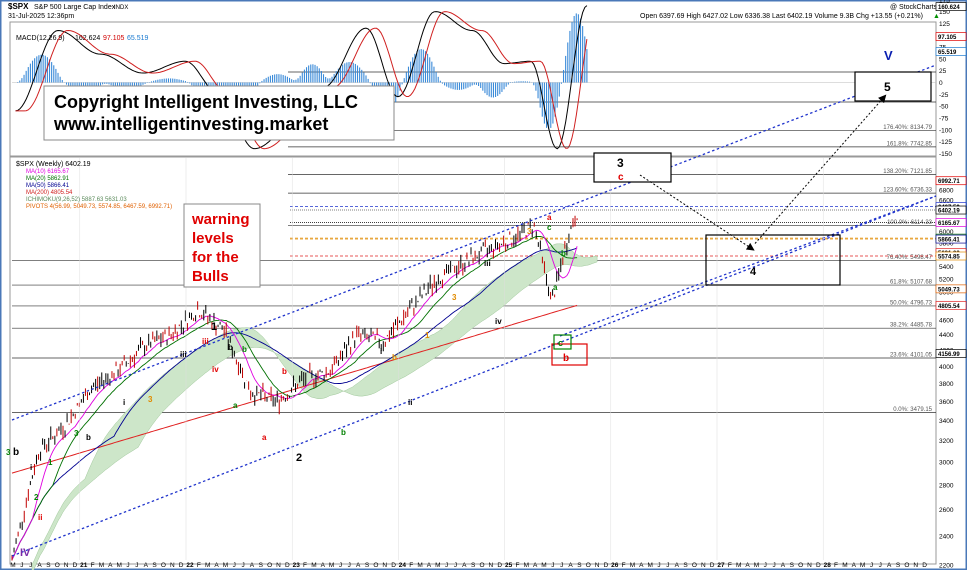  What do you see at coordinates (949, 182) in the screenshot?
I see `price-tag-label: 6992.71` at bounding box center [949, 182].